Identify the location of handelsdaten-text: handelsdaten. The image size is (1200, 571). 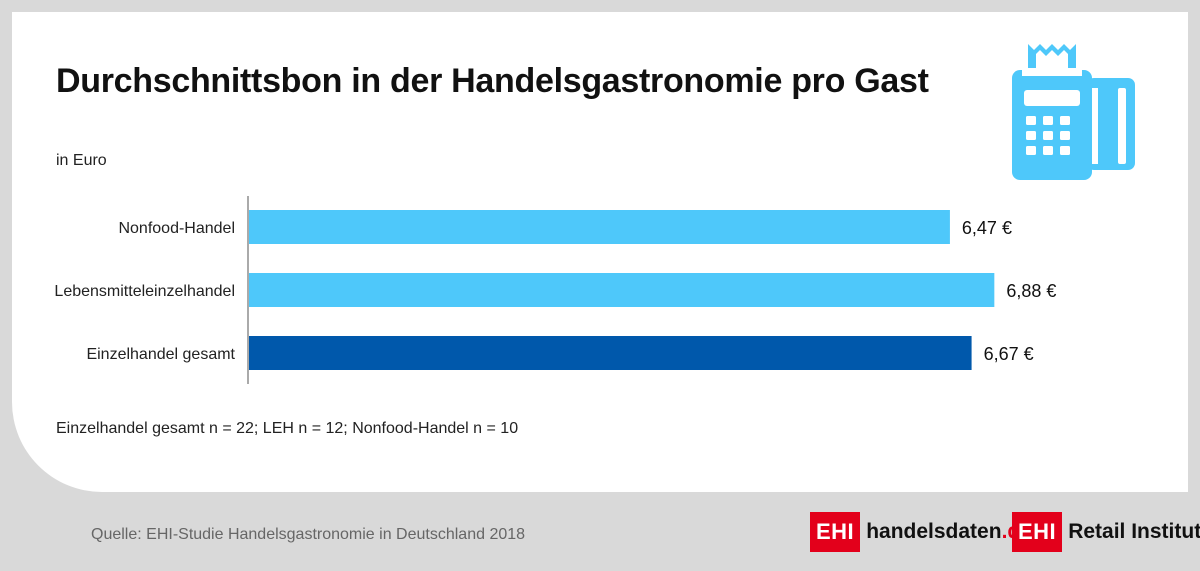
(934, 531).